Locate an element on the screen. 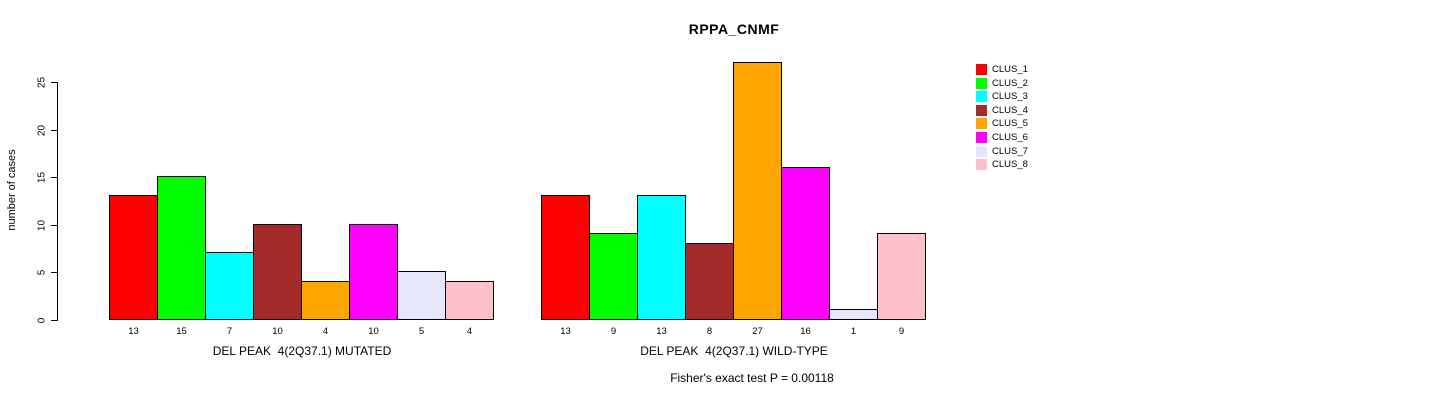  y-tick-label: 15 is located at coordinates (42, 177).